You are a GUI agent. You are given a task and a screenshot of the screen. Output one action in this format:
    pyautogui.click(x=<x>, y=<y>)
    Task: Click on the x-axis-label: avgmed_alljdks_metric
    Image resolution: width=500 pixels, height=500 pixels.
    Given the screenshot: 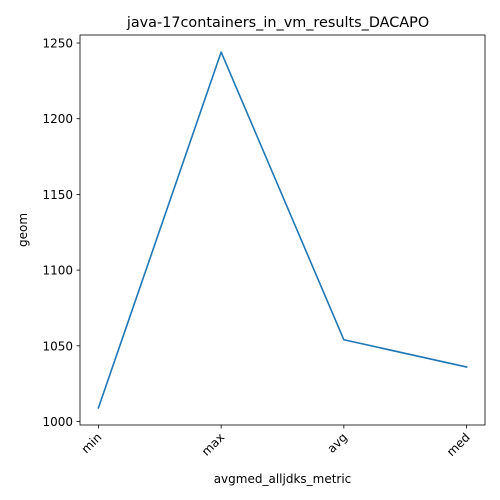 What is the action you would take?
    pyautogui.click(x=283, y=479)
    